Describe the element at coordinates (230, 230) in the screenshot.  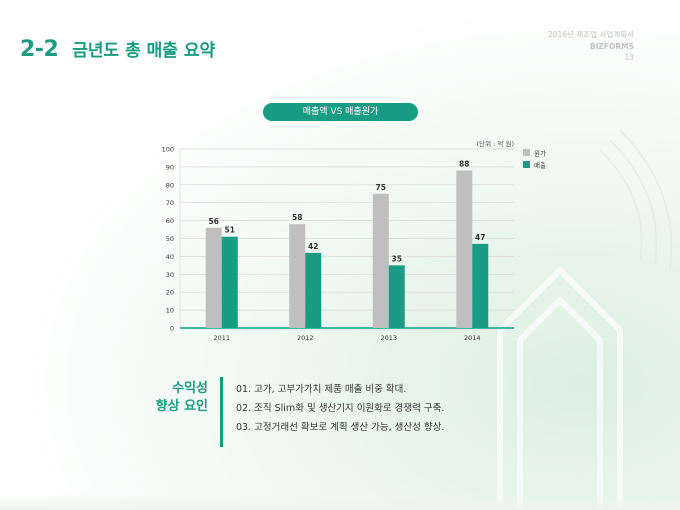
I see `bar-value-label: 51` at that location.